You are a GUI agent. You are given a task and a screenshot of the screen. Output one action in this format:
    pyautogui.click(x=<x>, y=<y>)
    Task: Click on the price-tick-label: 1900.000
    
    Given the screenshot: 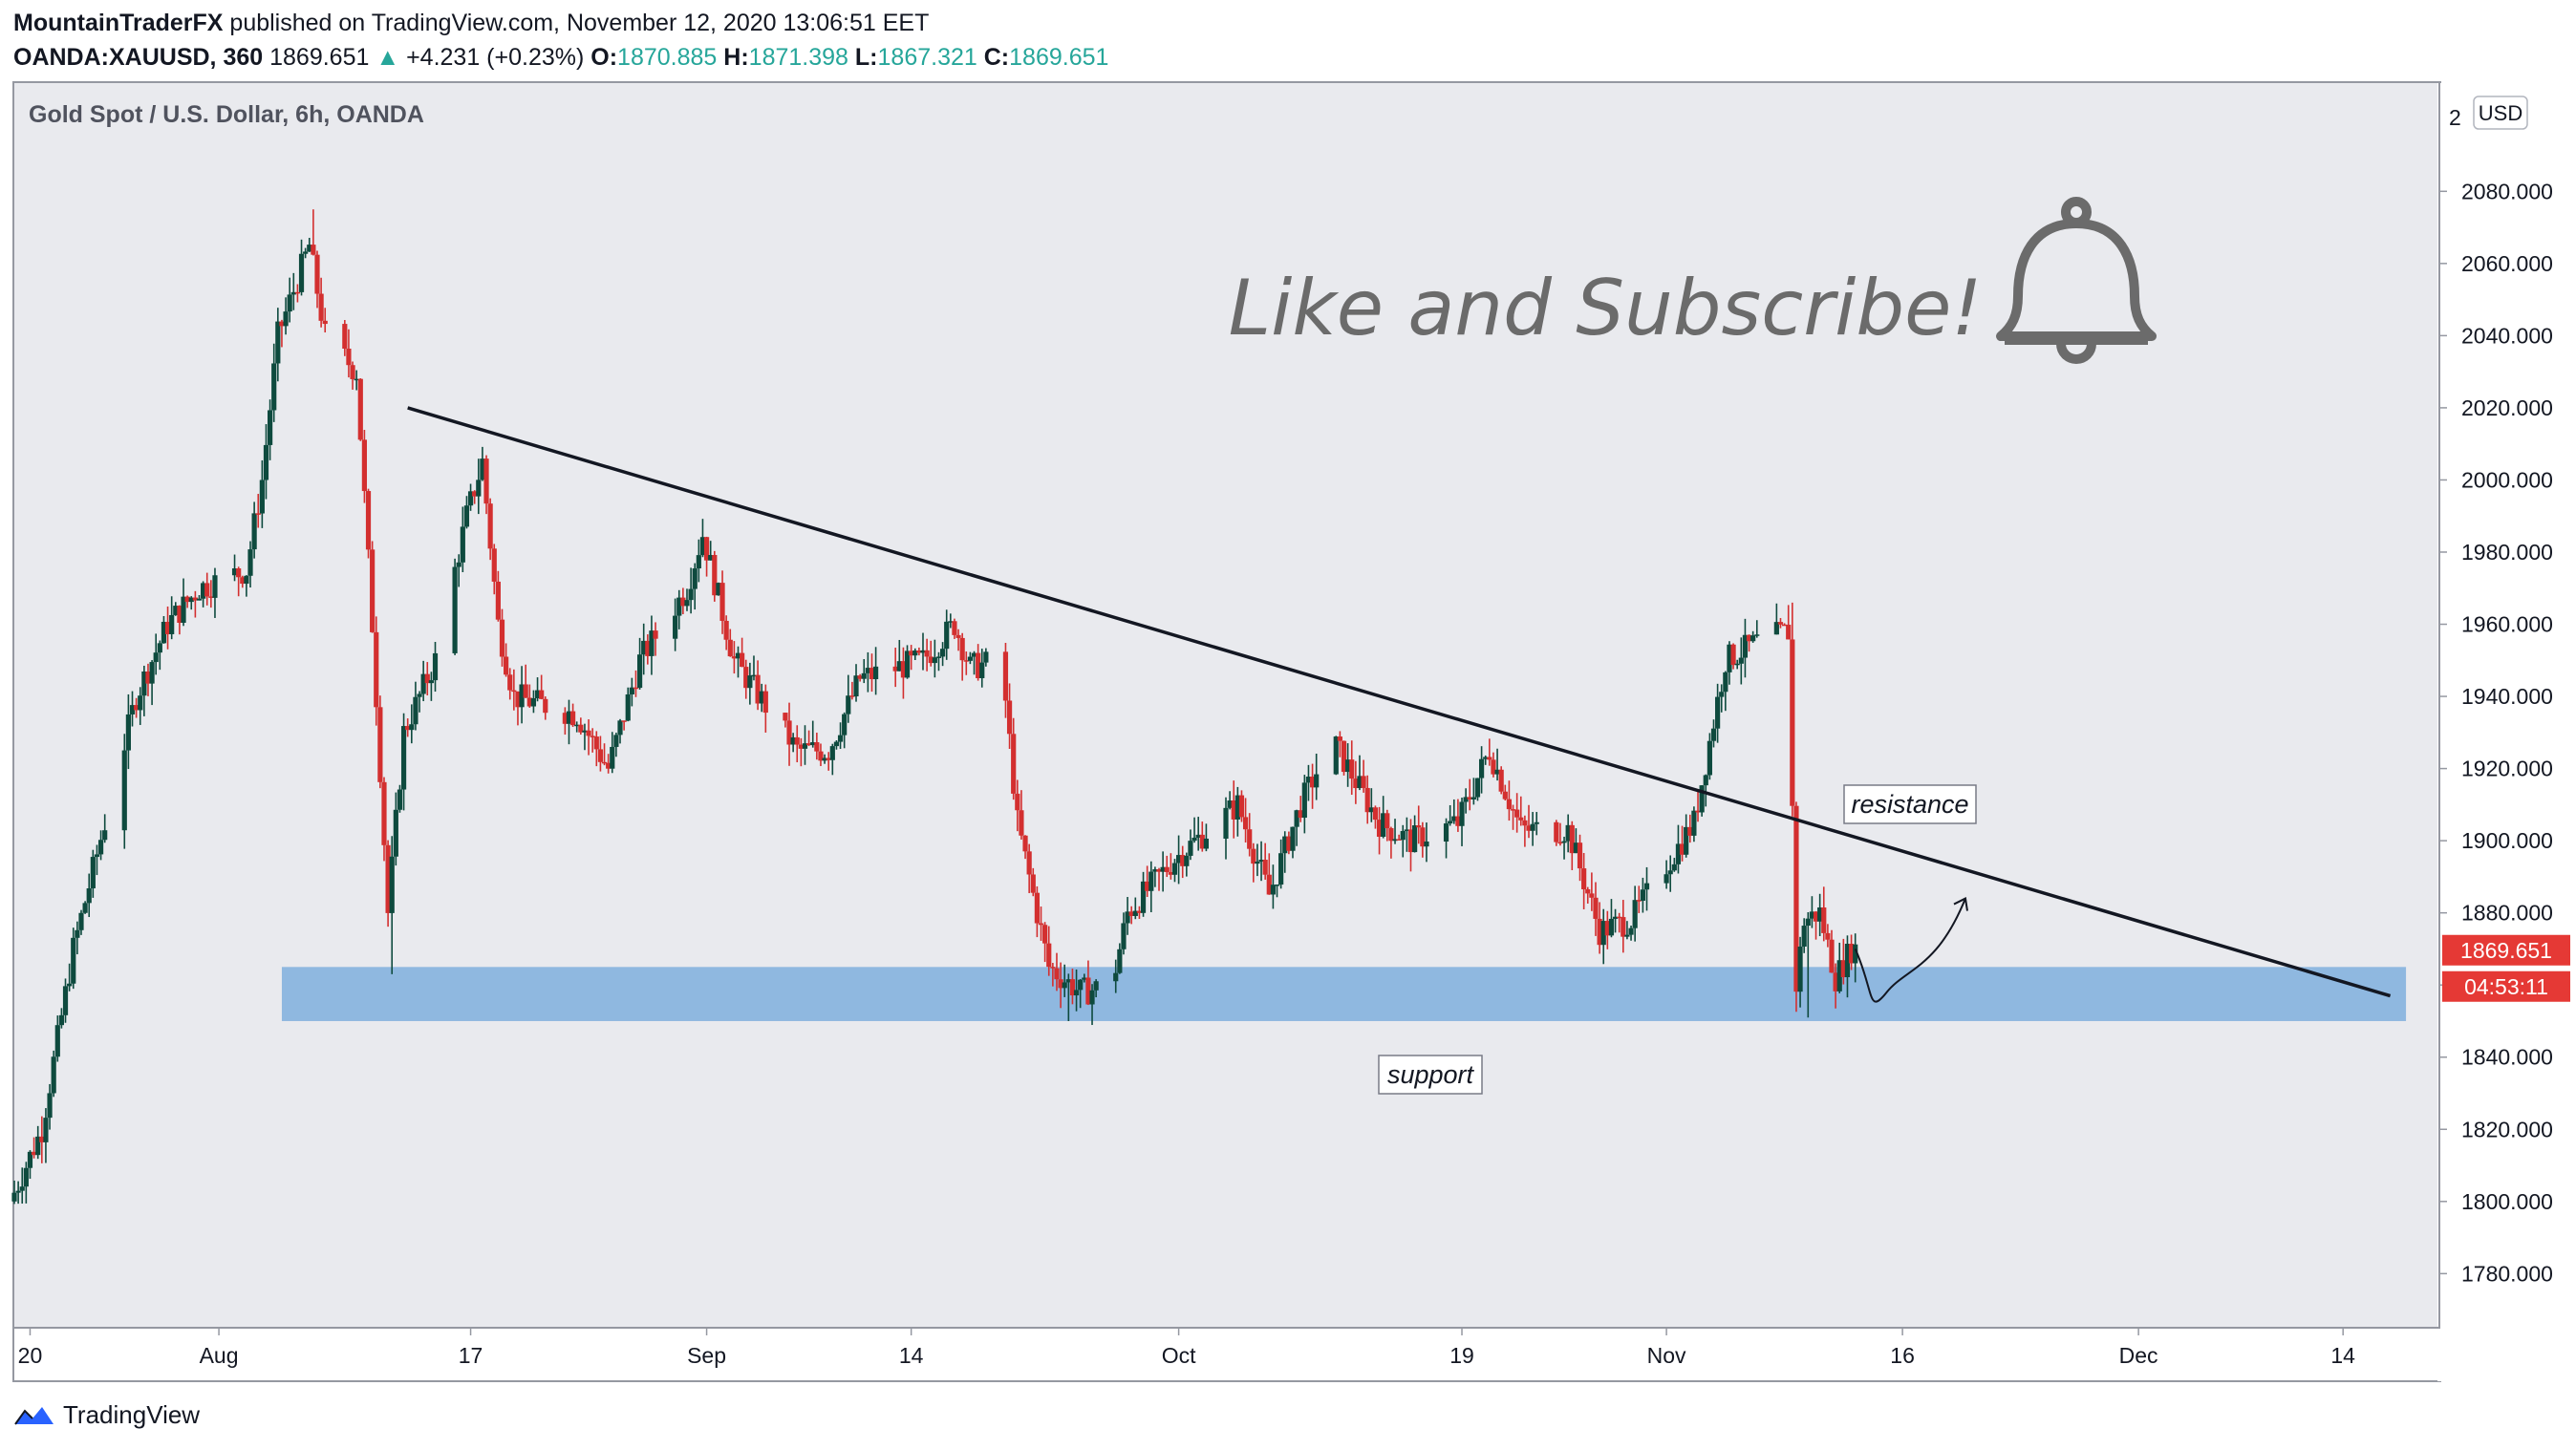 What is the action you would take?
    pyautogui.click(x=2507, y=840)
    